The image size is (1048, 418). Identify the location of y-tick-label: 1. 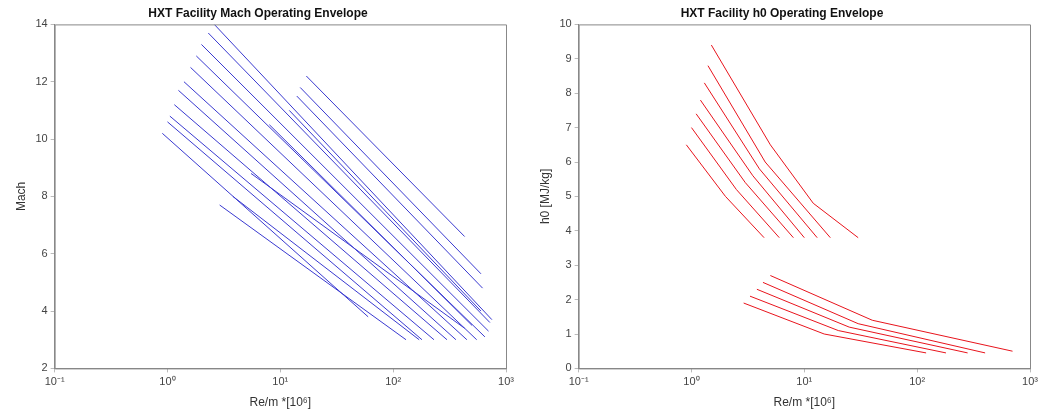
(568, 333).